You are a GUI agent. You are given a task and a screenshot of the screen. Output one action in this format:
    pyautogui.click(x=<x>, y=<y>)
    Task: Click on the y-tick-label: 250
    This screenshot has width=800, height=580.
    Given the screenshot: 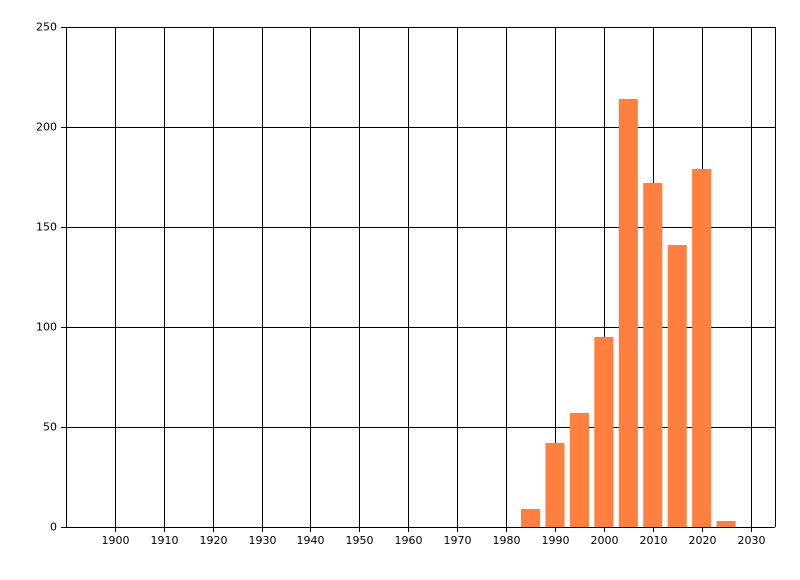 What is the action you would take?
    pyautogui.click(x=46, y=27)
    